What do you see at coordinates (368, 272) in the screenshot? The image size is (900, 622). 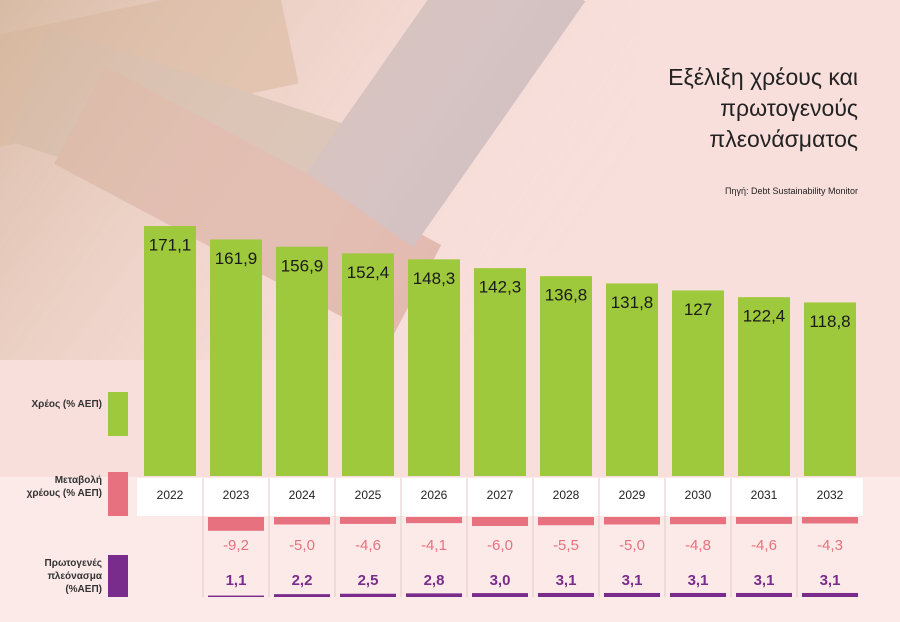 I see `value-label: 152,4` at bounding box center [368, 272].